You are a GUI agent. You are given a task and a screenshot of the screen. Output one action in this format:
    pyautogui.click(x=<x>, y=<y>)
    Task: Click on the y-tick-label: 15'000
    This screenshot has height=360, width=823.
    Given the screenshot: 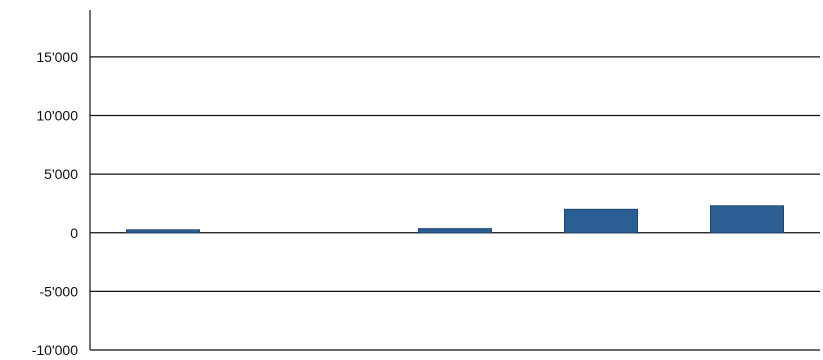 What is the action you would take?
    pyautogui.click(x=57, y=57)
    